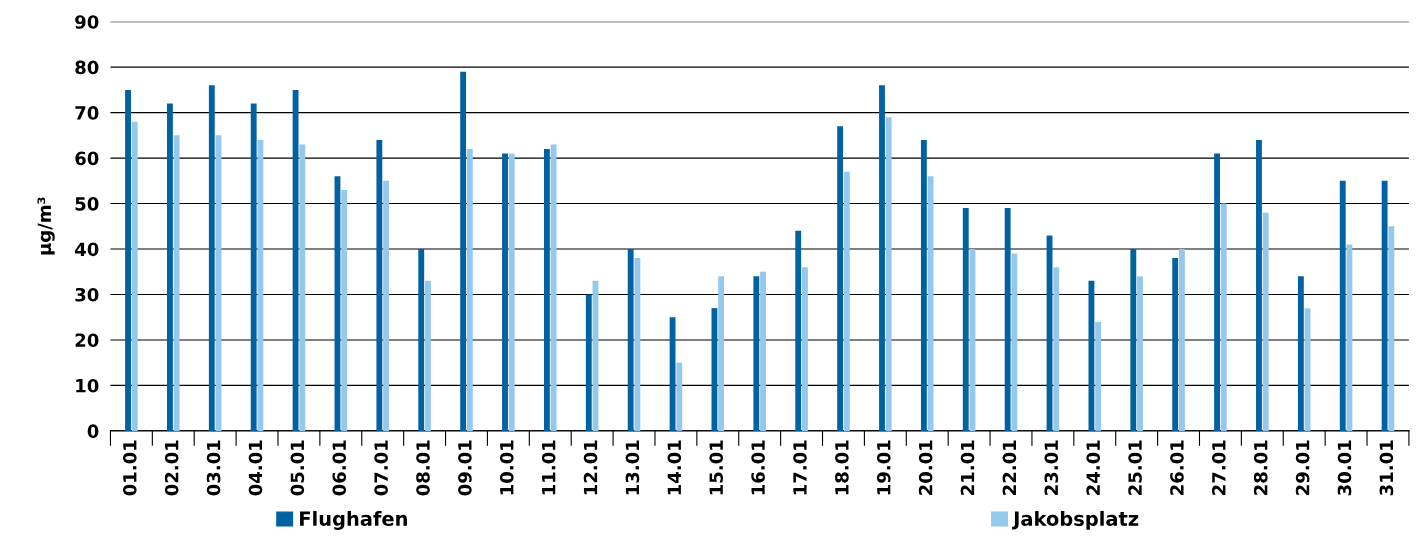  What do you see at coordinates (1093, 467) in the screenshot?
I see `x-tick-label: 24.01` at bounding box center [1093, 467].